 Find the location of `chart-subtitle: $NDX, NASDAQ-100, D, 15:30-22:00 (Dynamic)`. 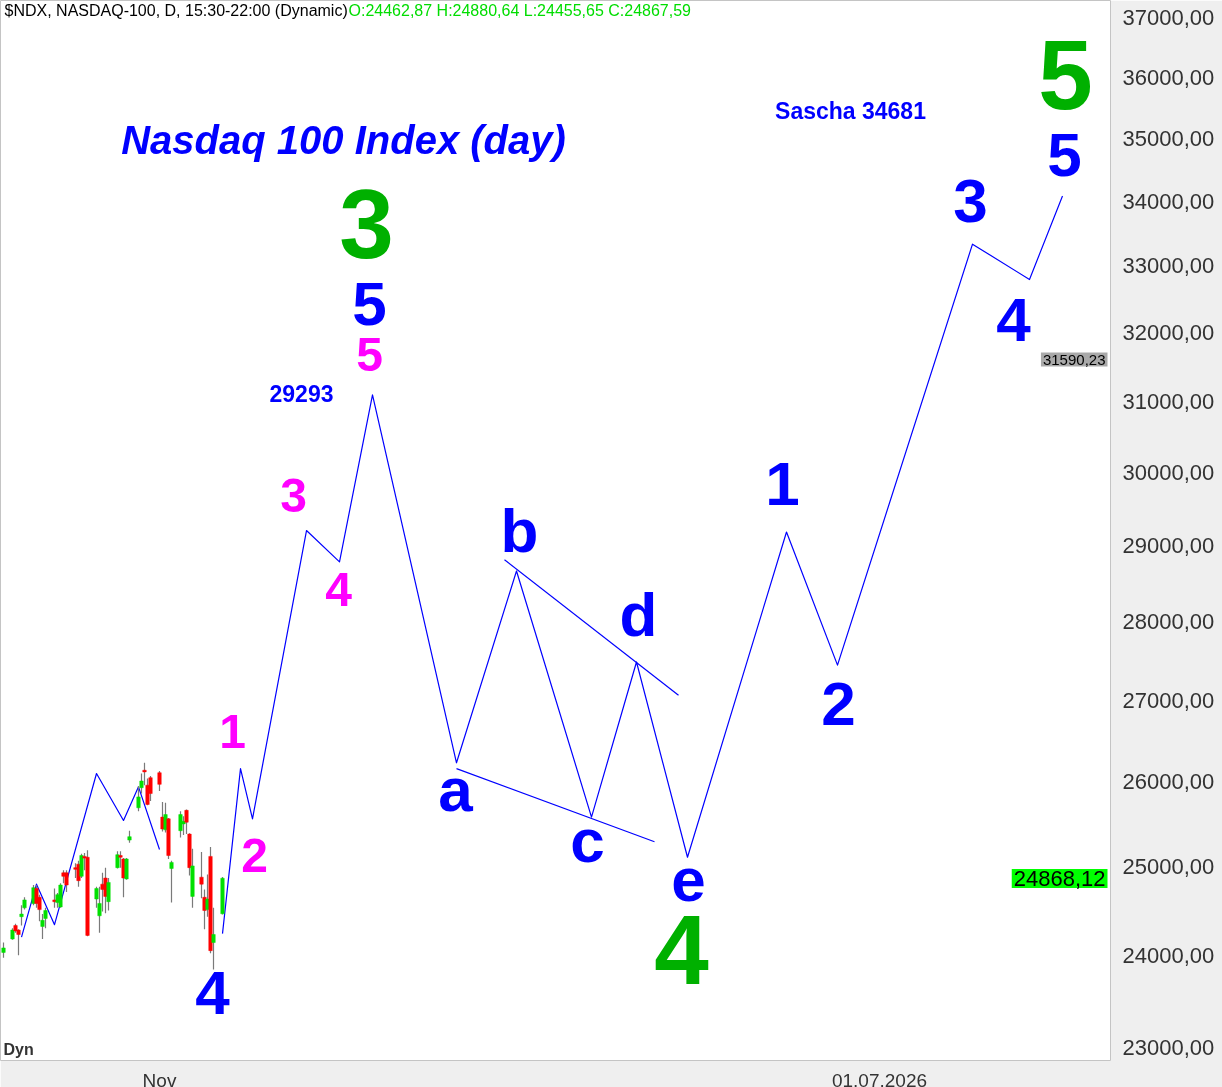

chart-subtitle: $NDX, NASDAQ-100, D, 15:30-22:00 (Dynamic) is located at coordinates (176, 10).